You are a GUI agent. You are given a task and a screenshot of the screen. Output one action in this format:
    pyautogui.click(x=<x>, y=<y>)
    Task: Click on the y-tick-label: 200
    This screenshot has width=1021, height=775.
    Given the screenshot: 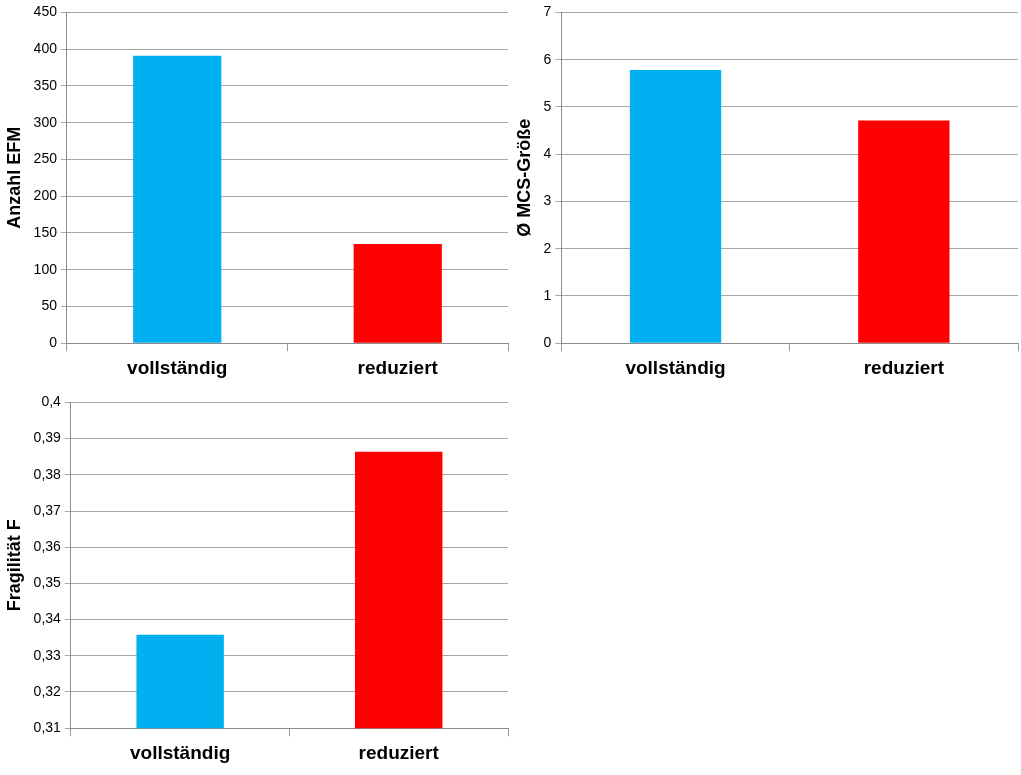 What is the action you would take?
    pyautogui.click(x=45, y=195)
    